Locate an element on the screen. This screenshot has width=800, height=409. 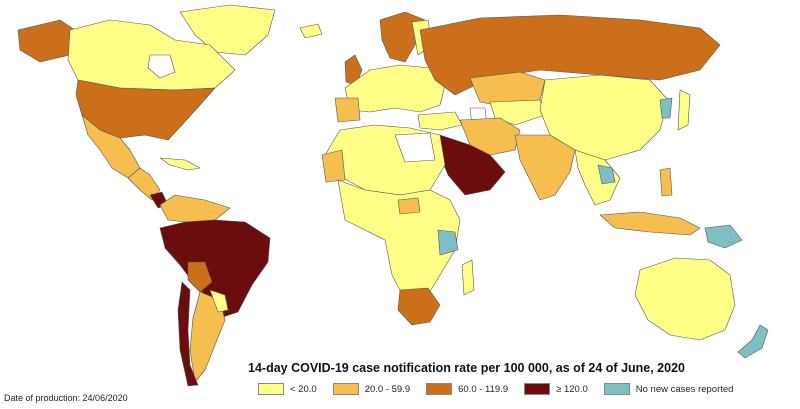
region-china is located at coordinates (604, 117).